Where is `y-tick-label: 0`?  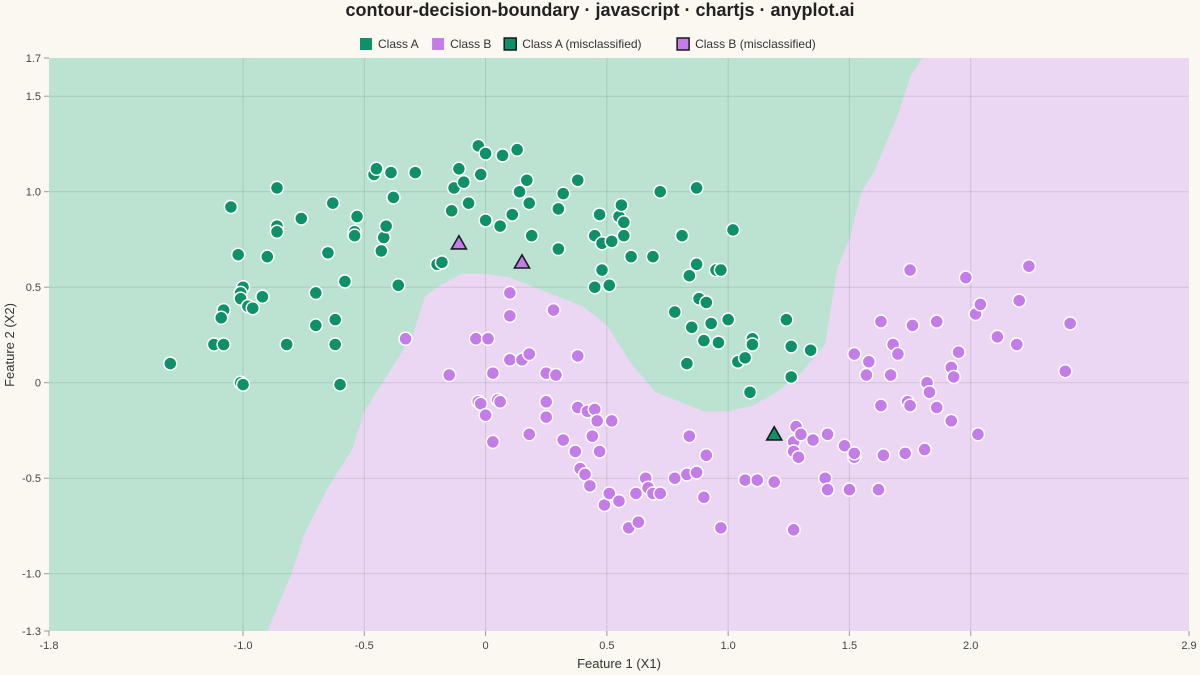
y-tick-label: 0 is located at coordinates (38, 384).